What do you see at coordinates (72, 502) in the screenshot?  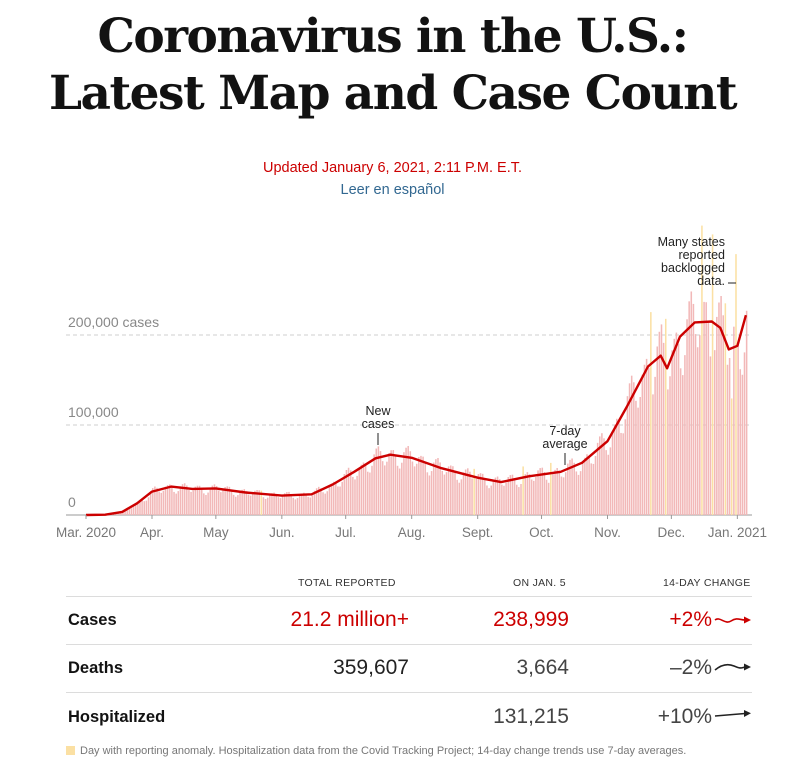 I see `y-tick-label: 0` at bounding box center [72, 502].